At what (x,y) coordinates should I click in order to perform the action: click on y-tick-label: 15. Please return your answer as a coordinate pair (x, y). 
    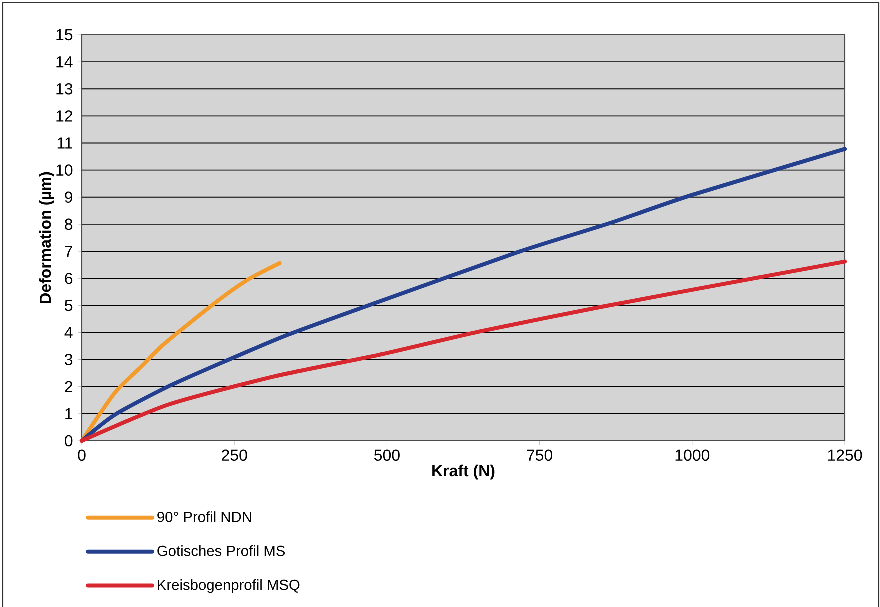
    Looking at the image, I should click on (64, 35).